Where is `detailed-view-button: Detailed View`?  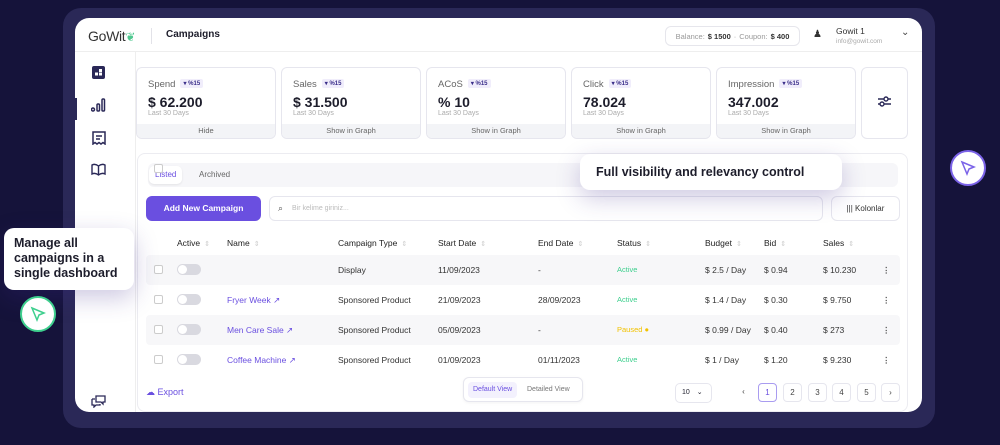 detailed-view-button: Detailed View is located at coordinates (548, 389).